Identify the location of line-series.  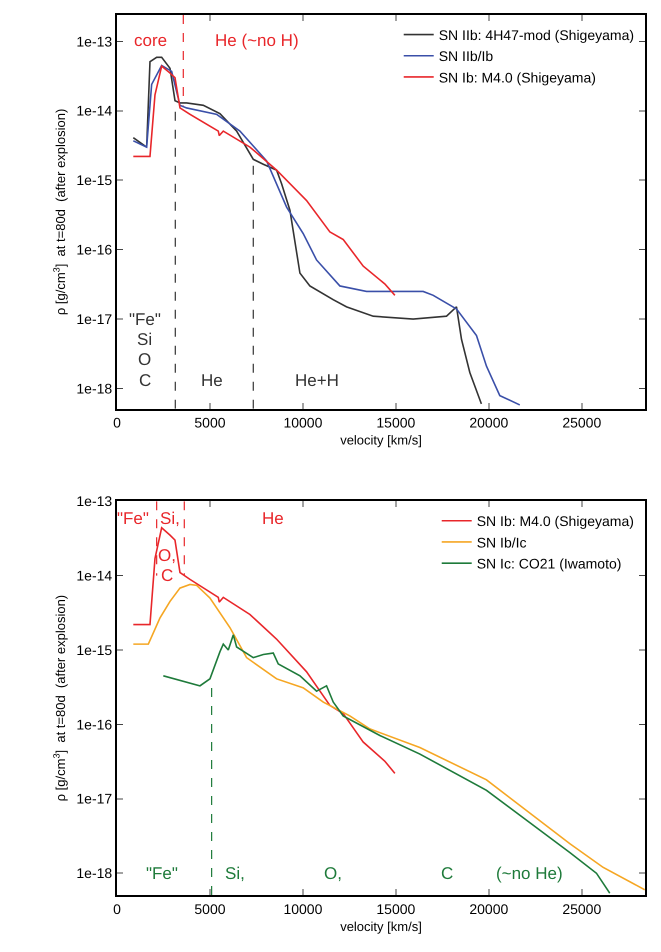
(264, 180).